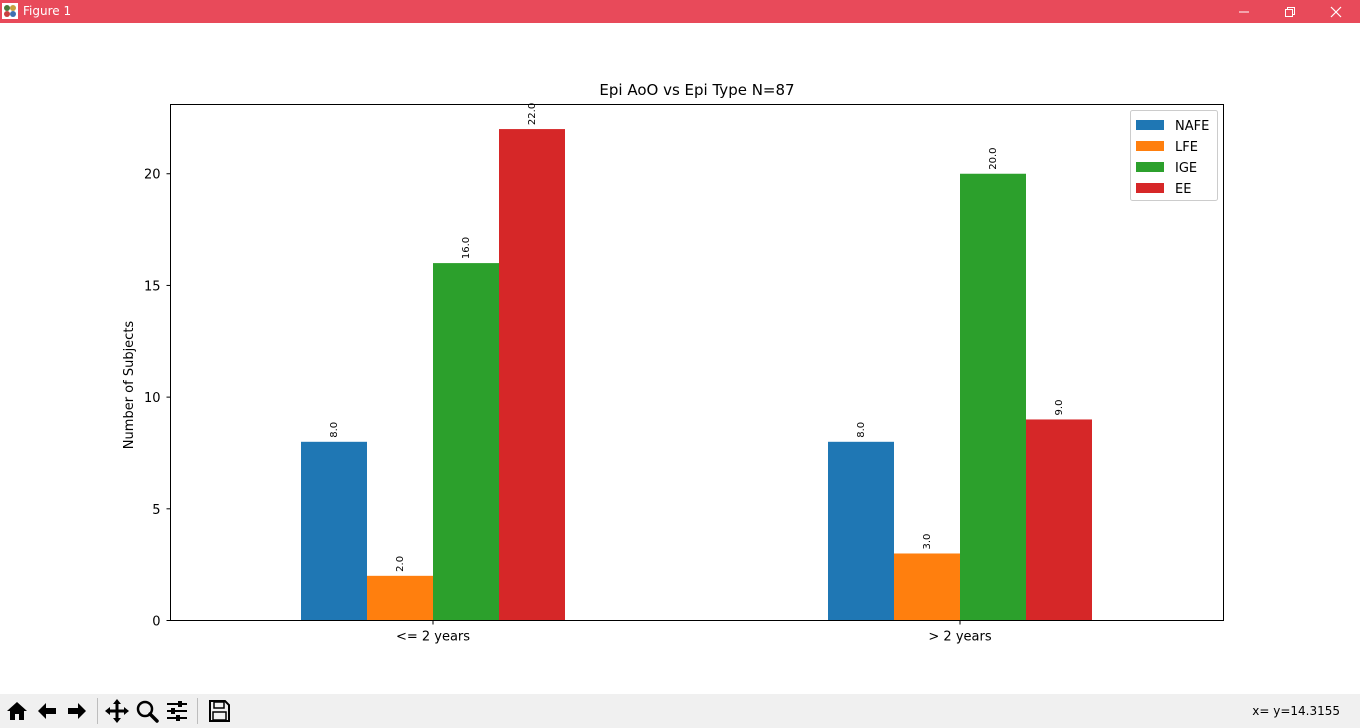  I want to click on restore-button, so click(1290, 11).